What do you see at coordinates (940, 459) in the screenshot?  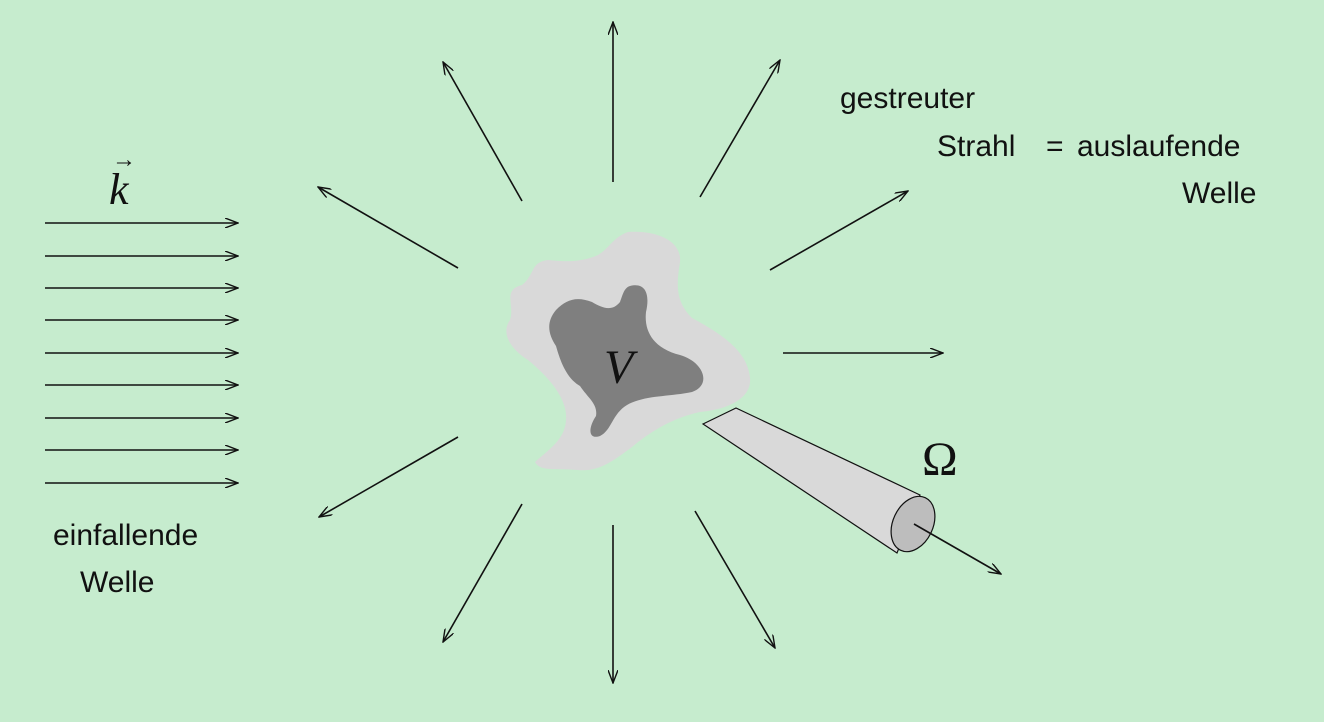 I see `solid-angle-label: Ω` at bounding box center [940, 459].